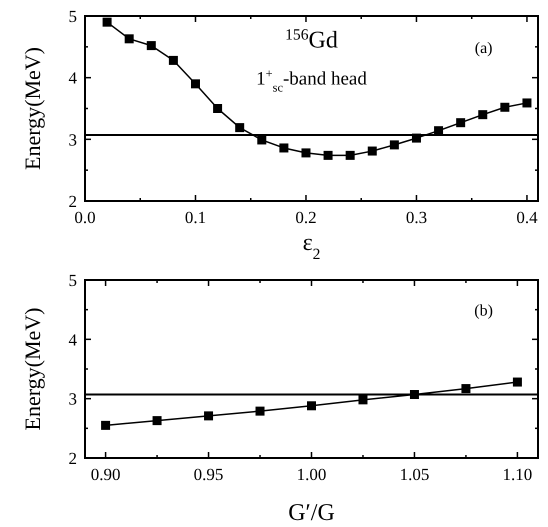 This screenshot has width=548, height=527. What do you see at coordinates (311, 513) in the screenshot?
I see `x-axis-title: G′/G` at bounding box center [311, 513].